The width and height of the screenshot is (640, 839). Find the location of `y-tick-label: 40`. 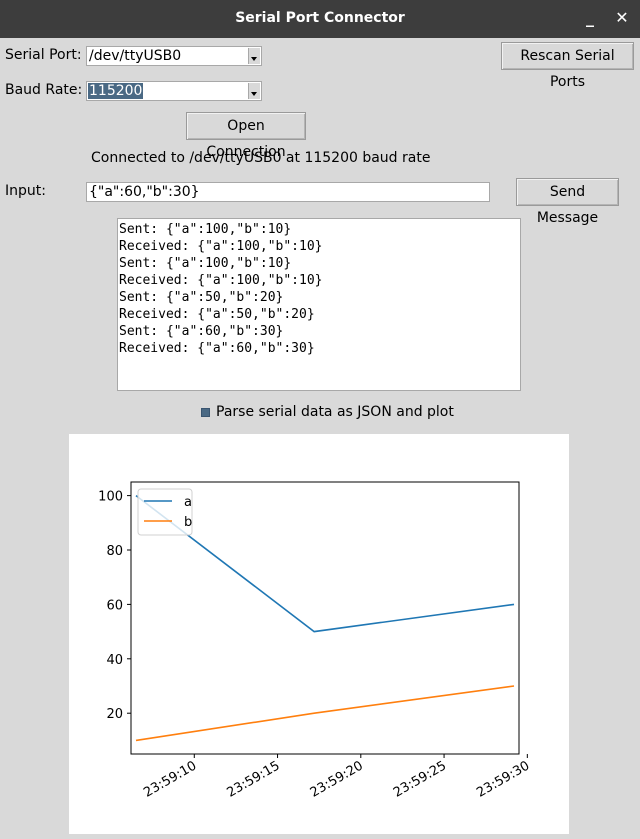

y-tick-label: 40 is located at coordinates (114, 660).